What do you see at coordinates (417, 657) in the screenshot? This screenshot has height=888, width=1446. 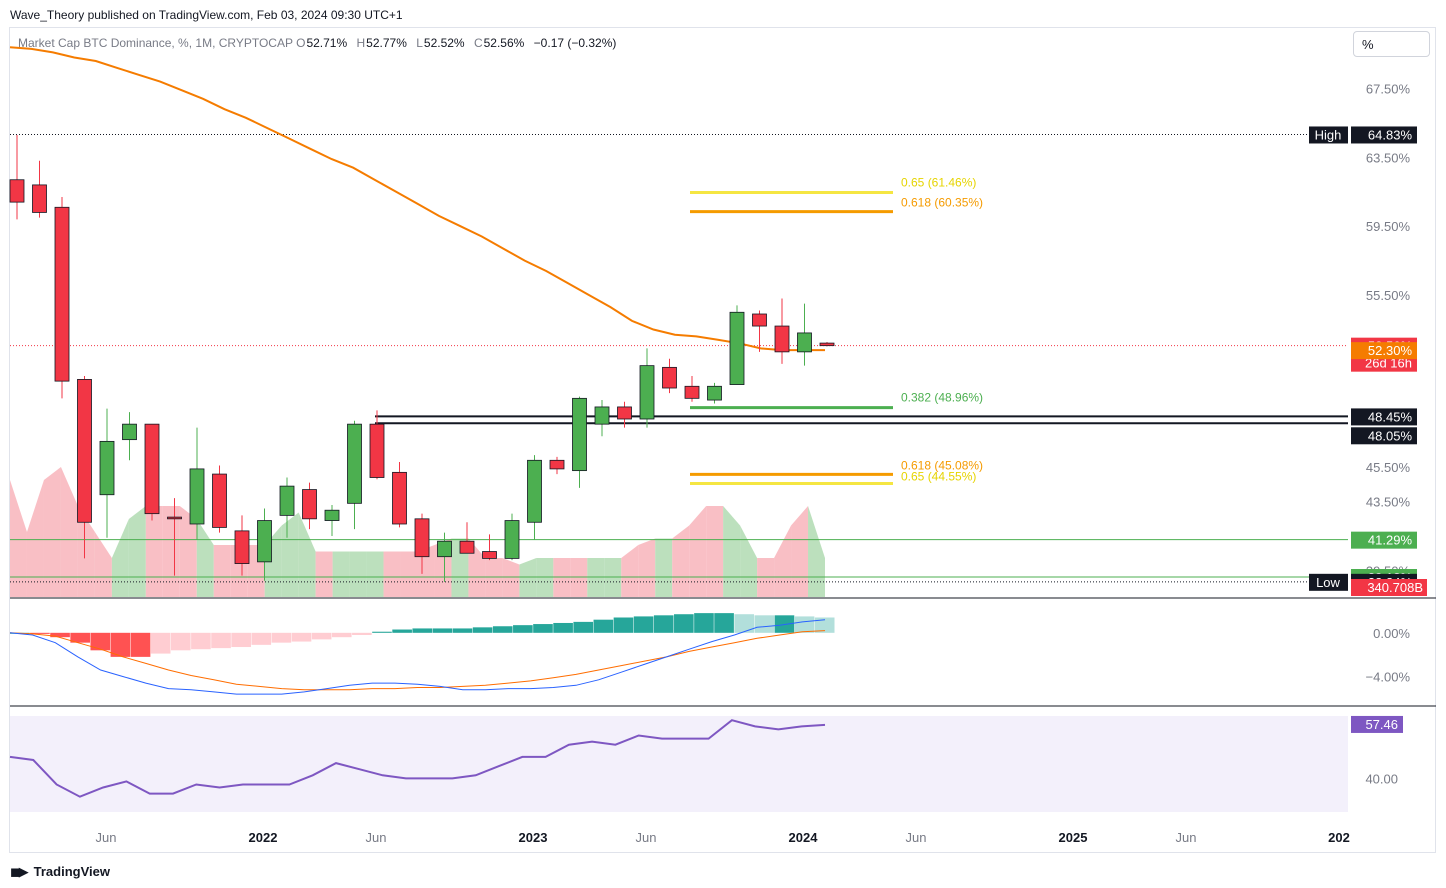 I see `macd-line` at bounding box center [417, 657].